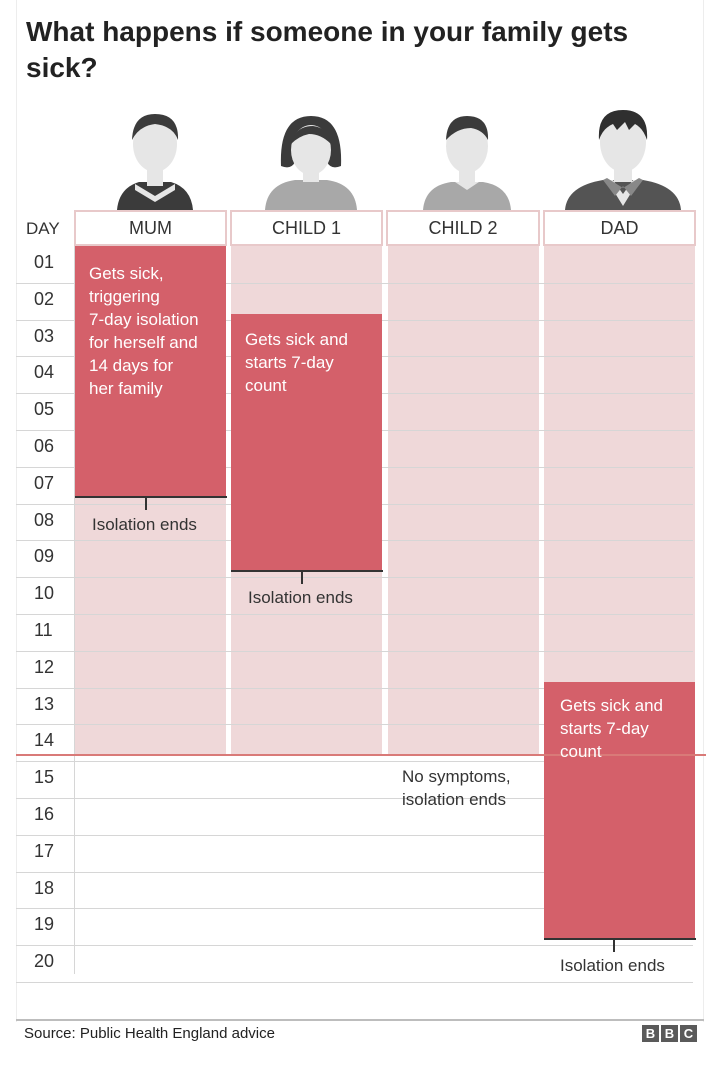  What do you see at coordinates (44, 961) in the screenshot?
I see `day-label: 20` at bounding box center [44, 961].